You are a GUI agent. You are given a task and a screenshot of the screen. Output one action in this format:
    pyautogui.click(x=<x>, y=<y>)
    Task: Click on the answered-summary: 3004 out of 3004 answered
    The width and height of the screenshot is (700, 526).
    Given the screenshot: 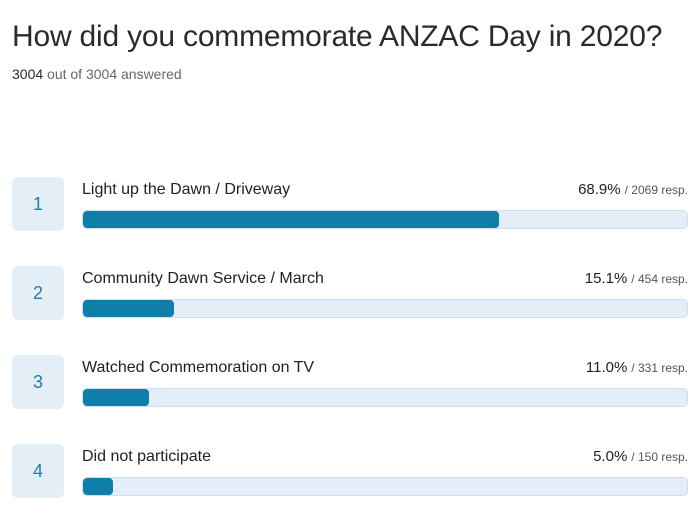 What is the action you would take?
    pyautogui.click(x=97, y=74)
    